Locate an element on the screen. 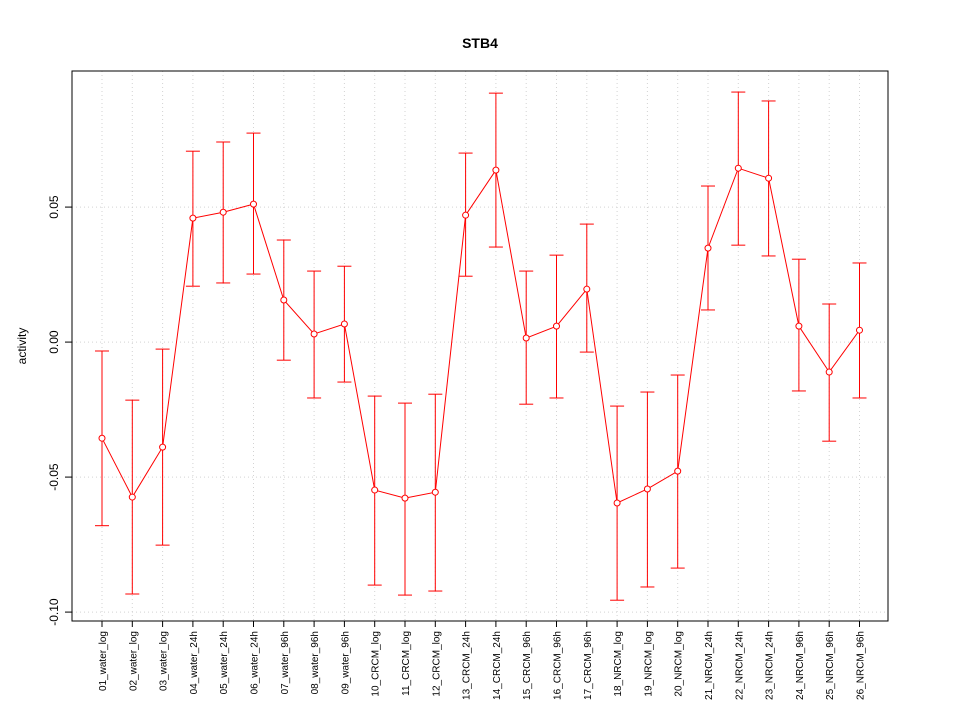  y-tick-label: -0.10 is located at coordinates (54, 612).